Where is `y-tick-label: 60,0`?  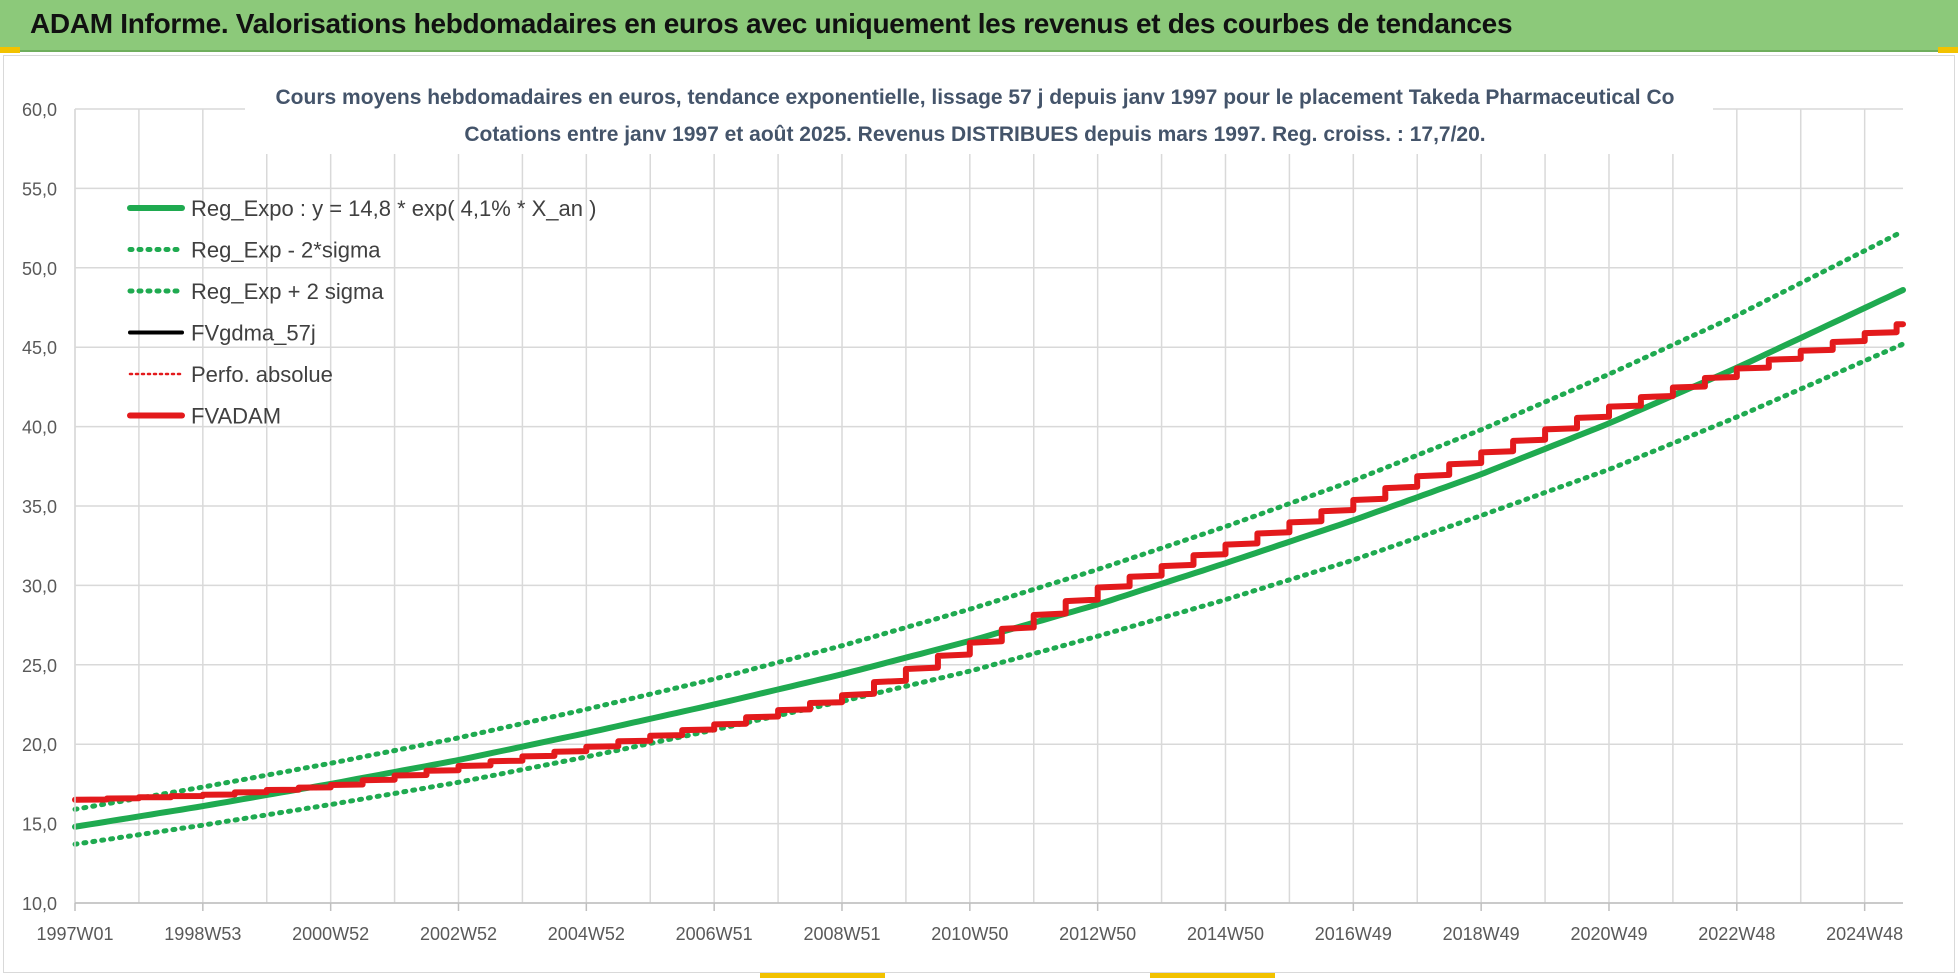
y-tick-label: 60,0 is located at coordinates (39, 110).